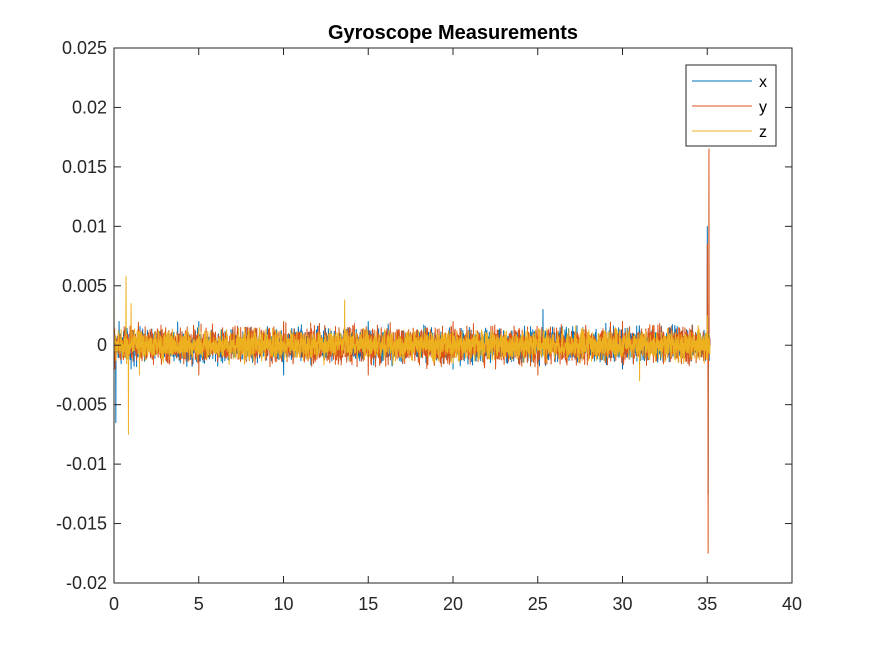  Describe the element at coordinates (86, 583) in the screenshot. I see `y-tick-label: -0.02` at that location.